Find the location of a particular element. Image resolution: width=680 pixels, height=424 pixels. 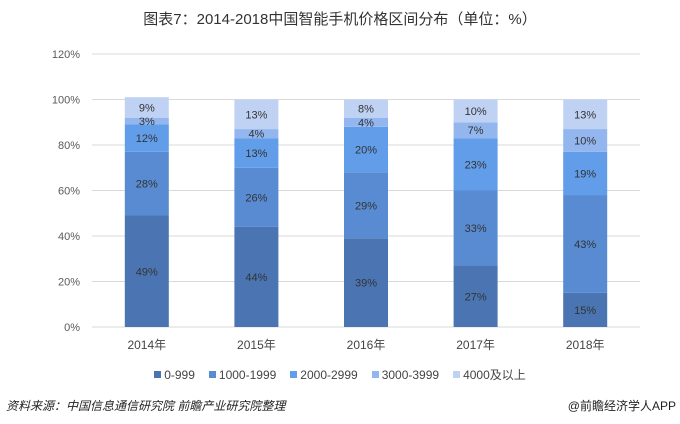

data-label: 23% is located at coordinates (476, 165).